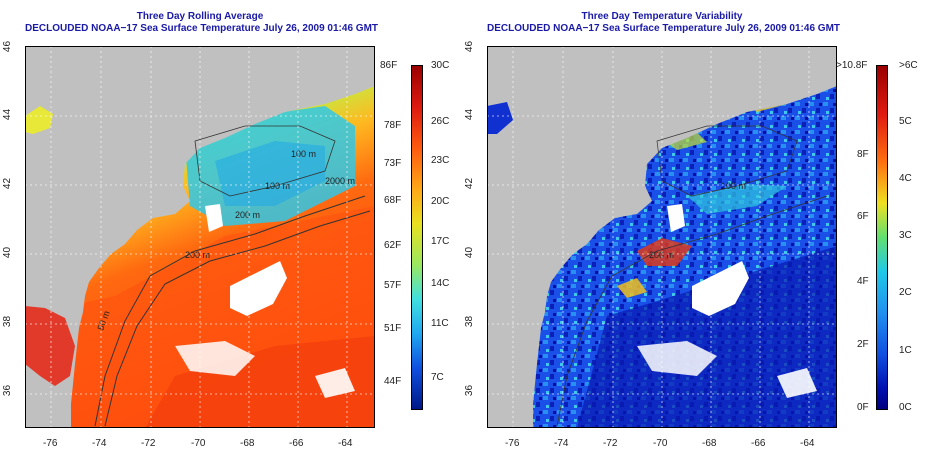 The image size is (950, 475). What do you see at coordinates (8, 183) in the screenshot?
I see `left-lat-tick: 42` at bounding box center [8, 183].